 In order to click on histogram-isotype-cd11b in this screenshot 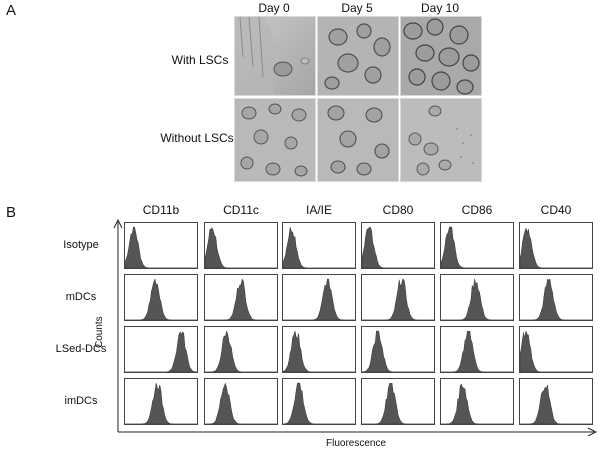, I will do `click(161, 245)`.